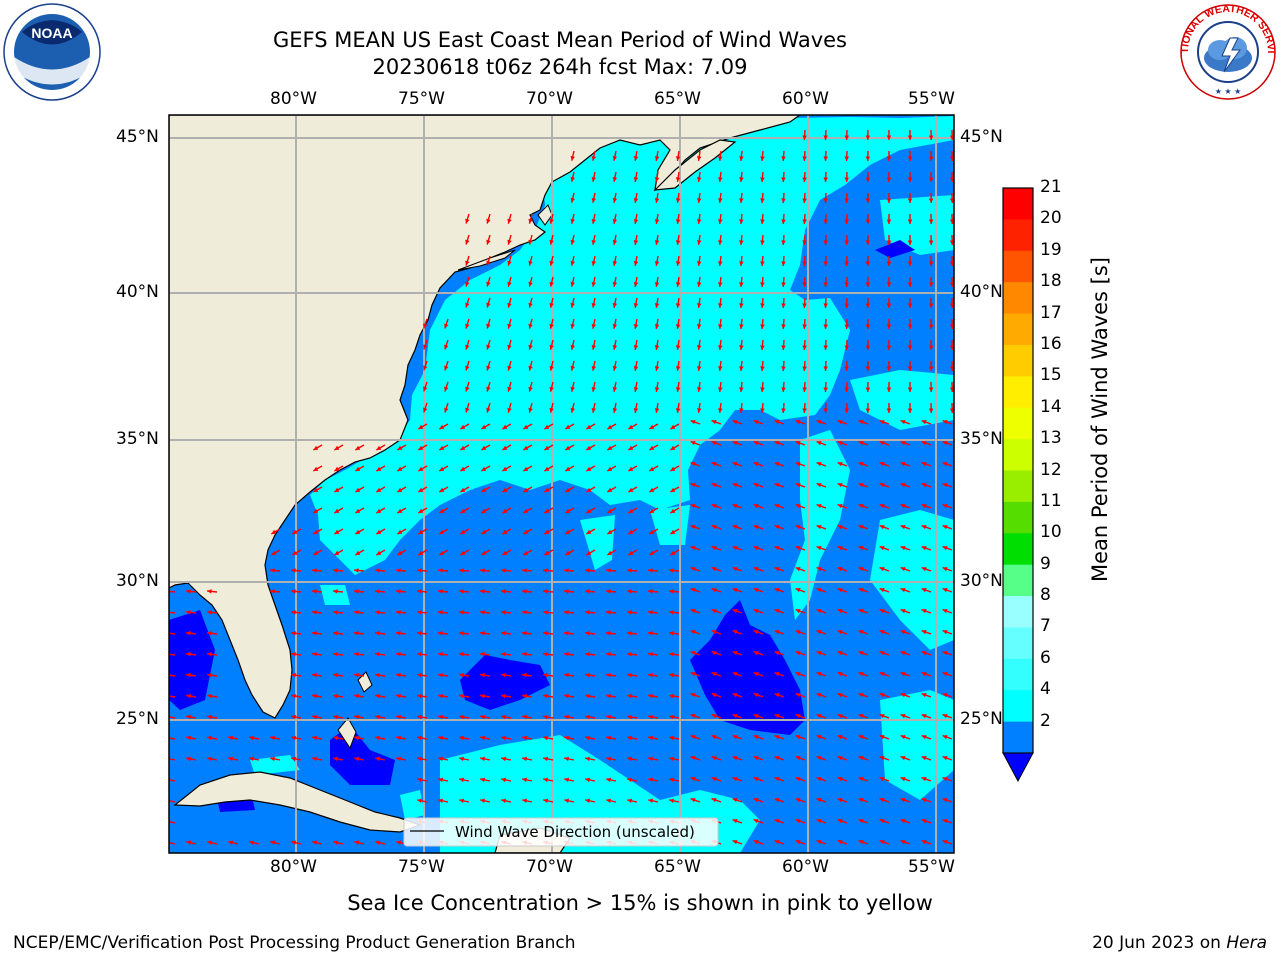  I want to click on lon-label-top: 75°W, so click(421, 99).